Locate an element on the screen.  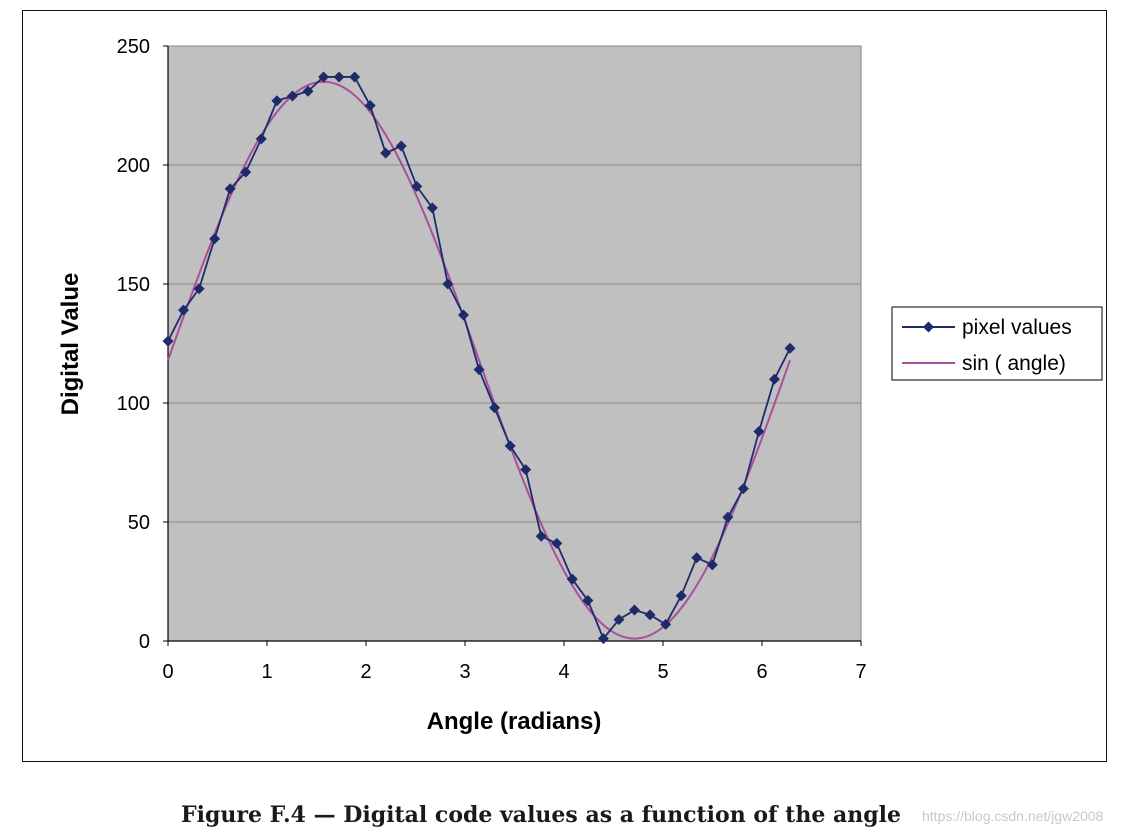
legend-item-pixel-values: pixel values is located at coordinates (987, 327).